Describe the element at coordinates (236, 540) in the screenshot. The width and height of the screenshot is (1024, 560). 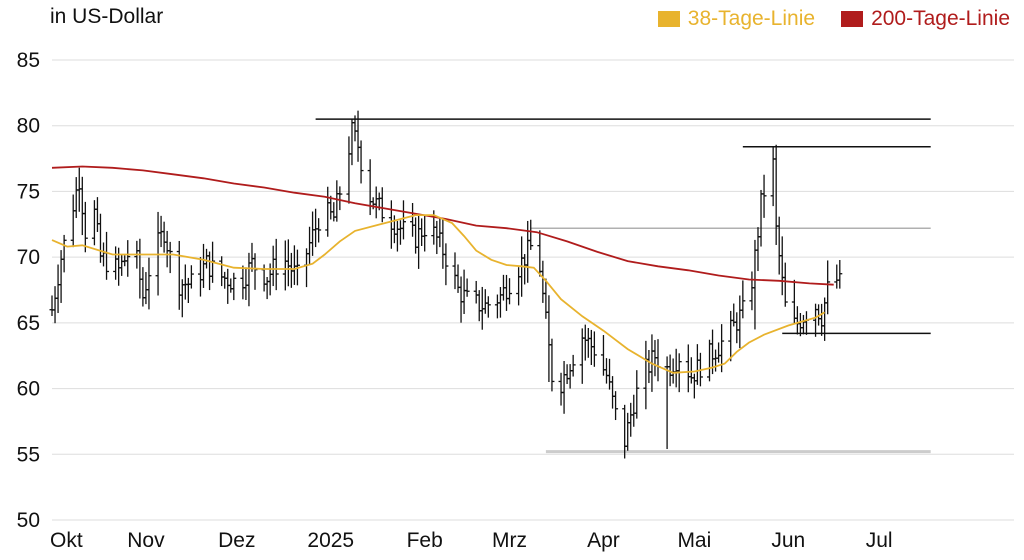
I see `x-tick-label: Dez` at that location.